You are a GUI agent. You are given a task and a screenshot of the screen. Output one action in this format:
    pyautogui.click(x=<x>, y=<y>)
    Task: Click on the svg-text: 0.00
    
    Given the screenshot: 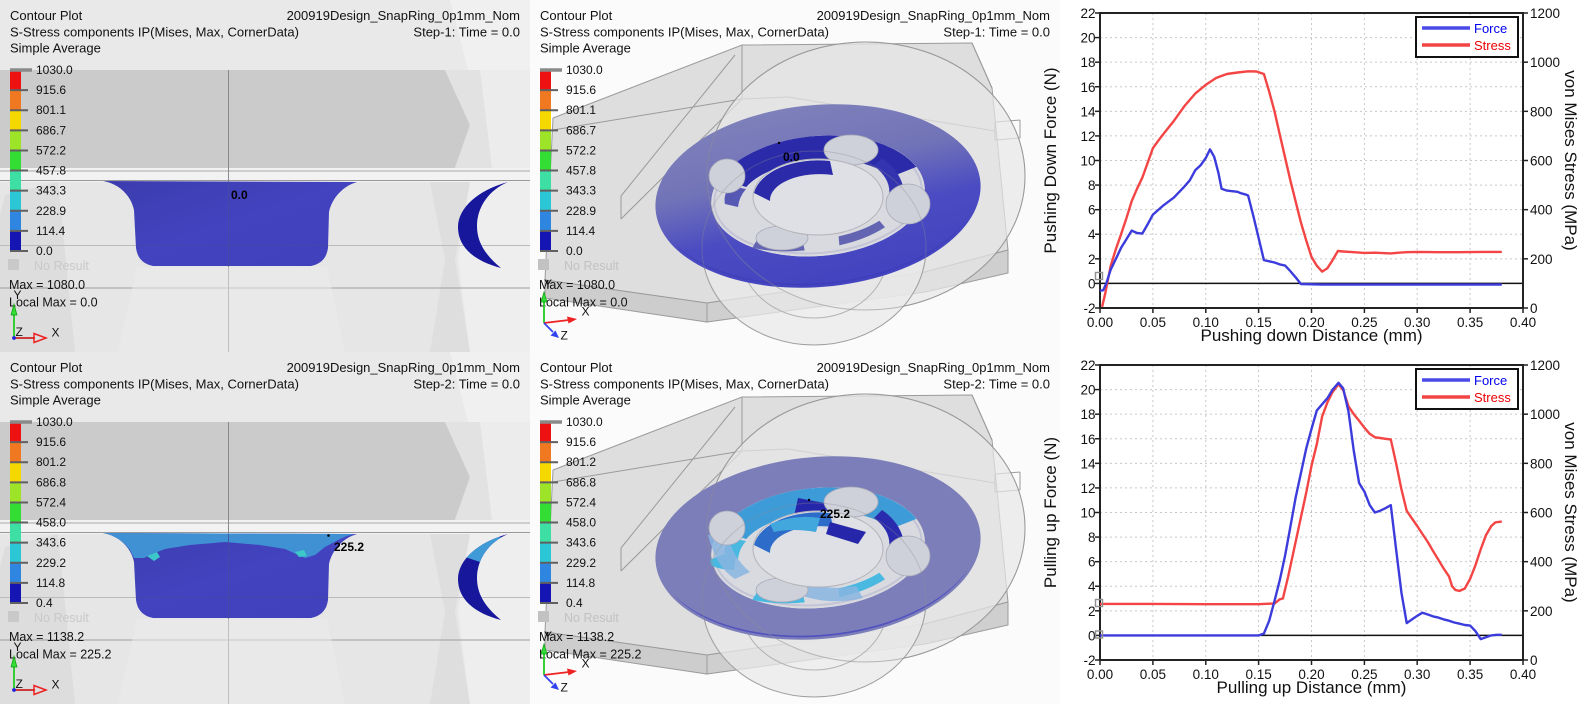 What is the action you would take?
    pyautogui.click(x=1100, y=322)
    